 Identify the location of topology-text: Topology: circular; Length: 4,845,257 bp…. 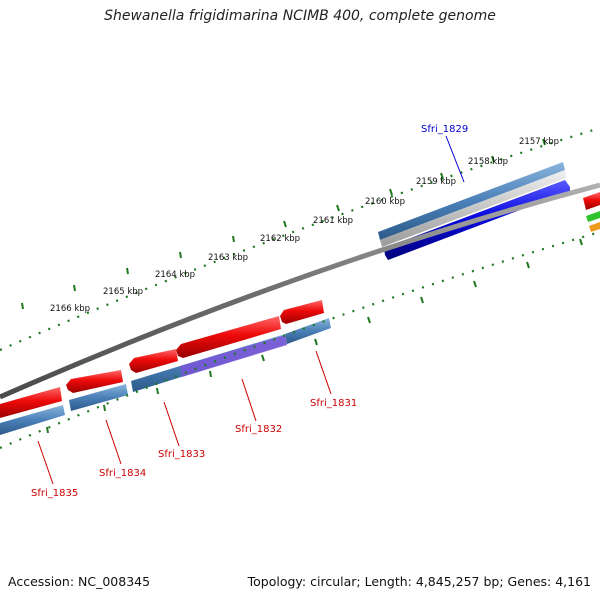
(419, 581).